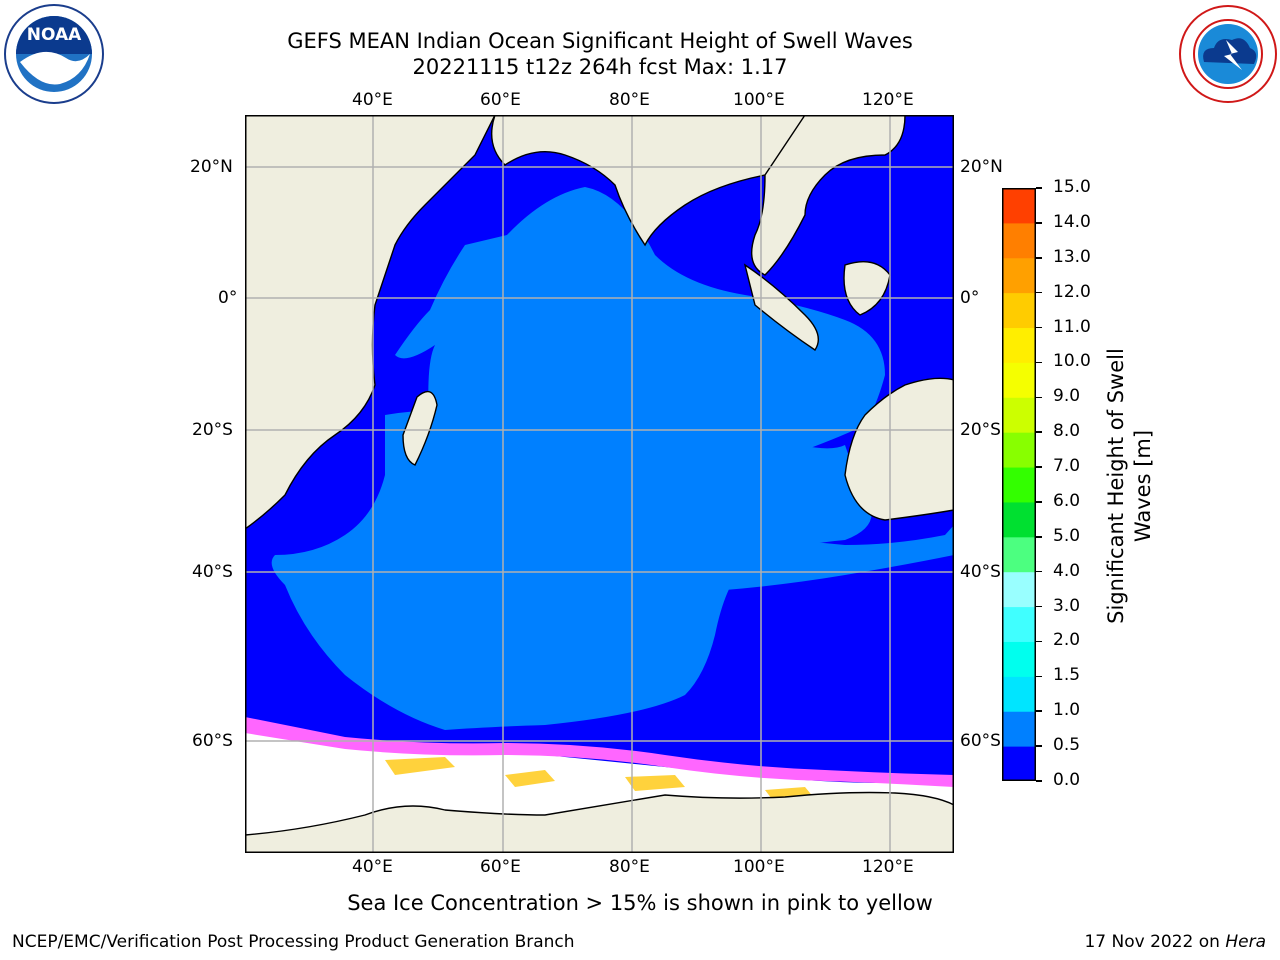 Image resolution: width=1280 pixels, height=960 pixels. What do you see at coordinates (1067, 745) in the screenshot?
I see `colorbar-tick-label: 0.5` at bounding box center [1067, 745].